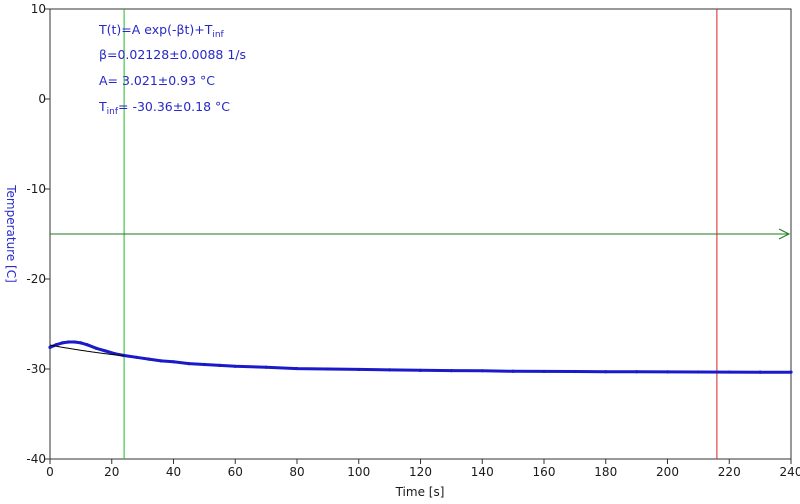 The height and width of the screenshot is (504, 800). I want to click on fit-formula-sub: inf, so click(218, 35).